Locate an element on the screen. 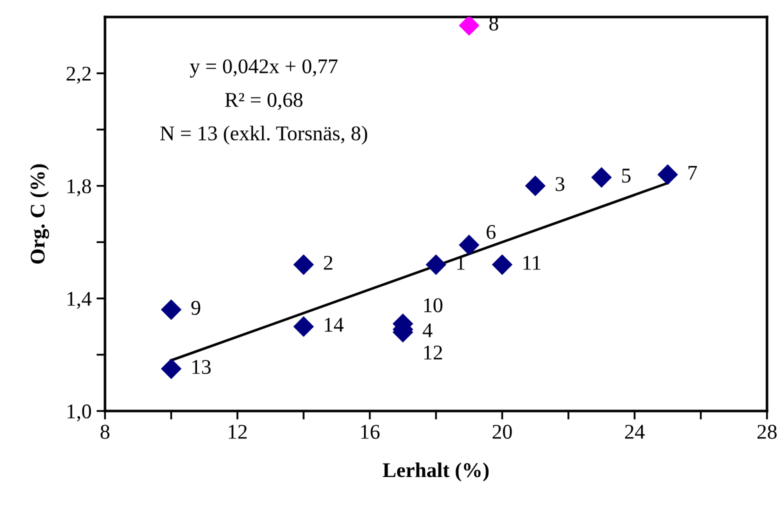 This screenshot has height=512, width=783. annotation: 5 is located at coordinates (626, 175).